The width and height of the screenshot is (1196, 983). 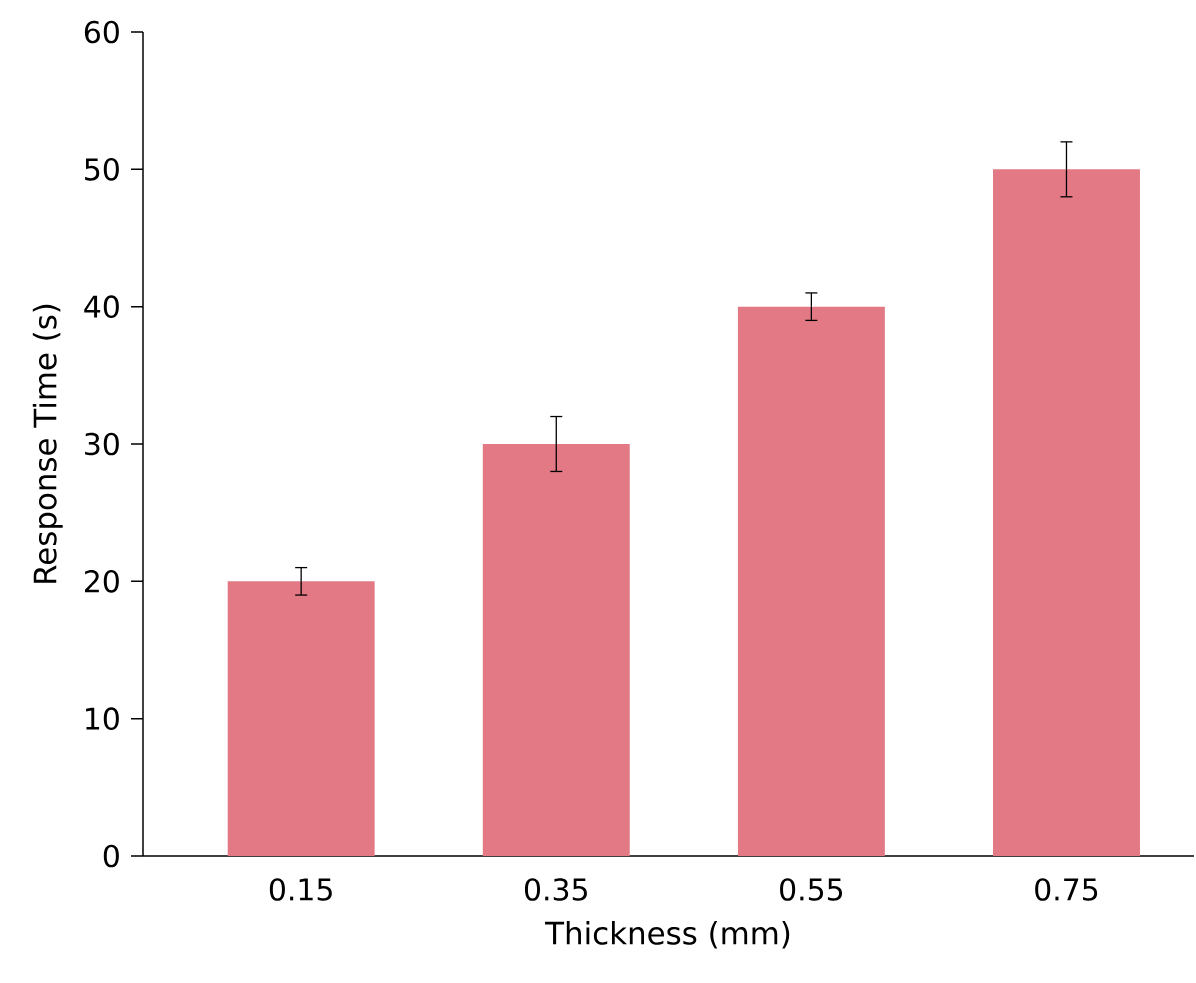 I want to click on y-tick-label: 10, so click(x=102, y=718).